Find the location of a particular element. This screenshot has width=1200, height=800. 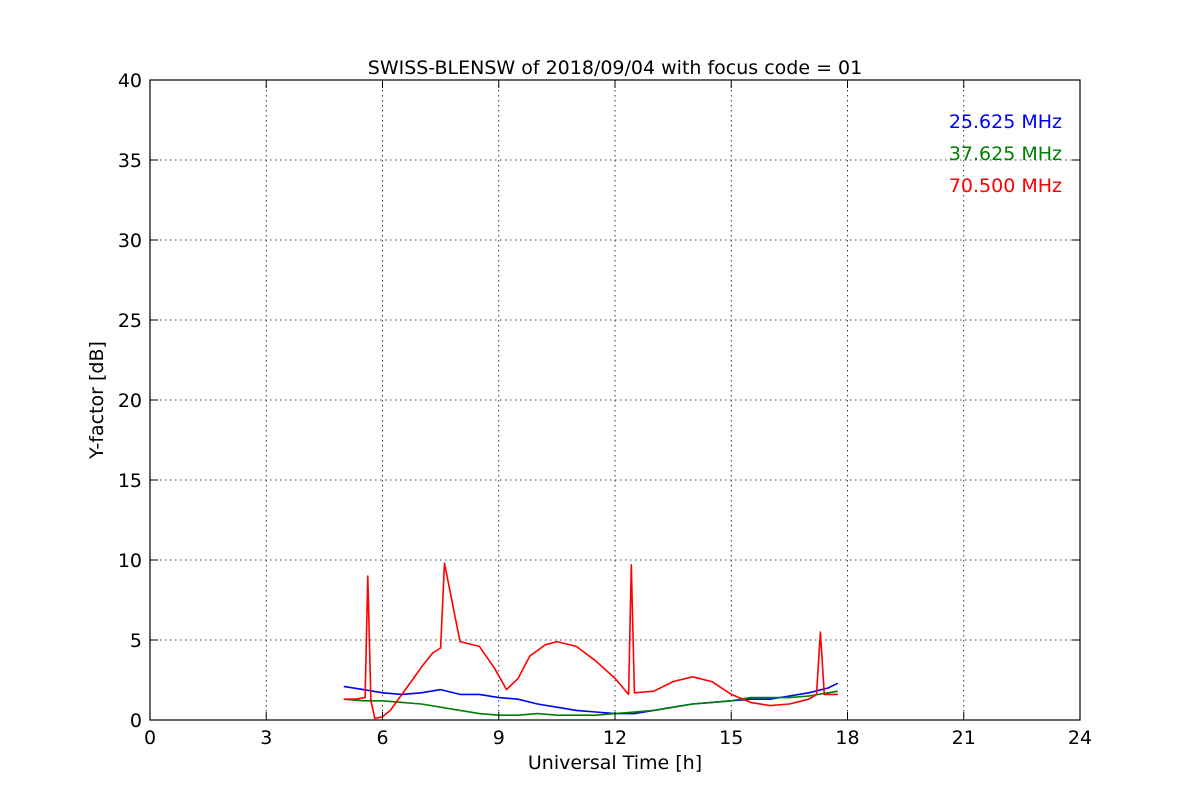

legend: 25.625 MHz 37.625 MHz 70.500 MHz is located at coordinates (1005, 154).